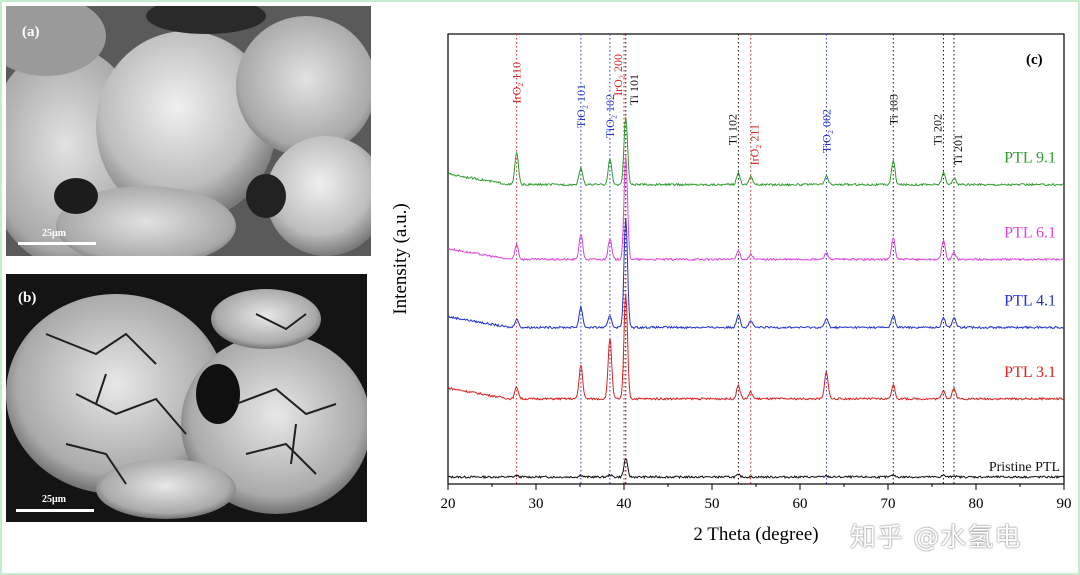 Image resolution: width=1080 pixels, height=575 pixels. Describe the element at coordinates (755, 144) in the screenshot. I see `peak-annotation: IrO₂ 211` at that location.